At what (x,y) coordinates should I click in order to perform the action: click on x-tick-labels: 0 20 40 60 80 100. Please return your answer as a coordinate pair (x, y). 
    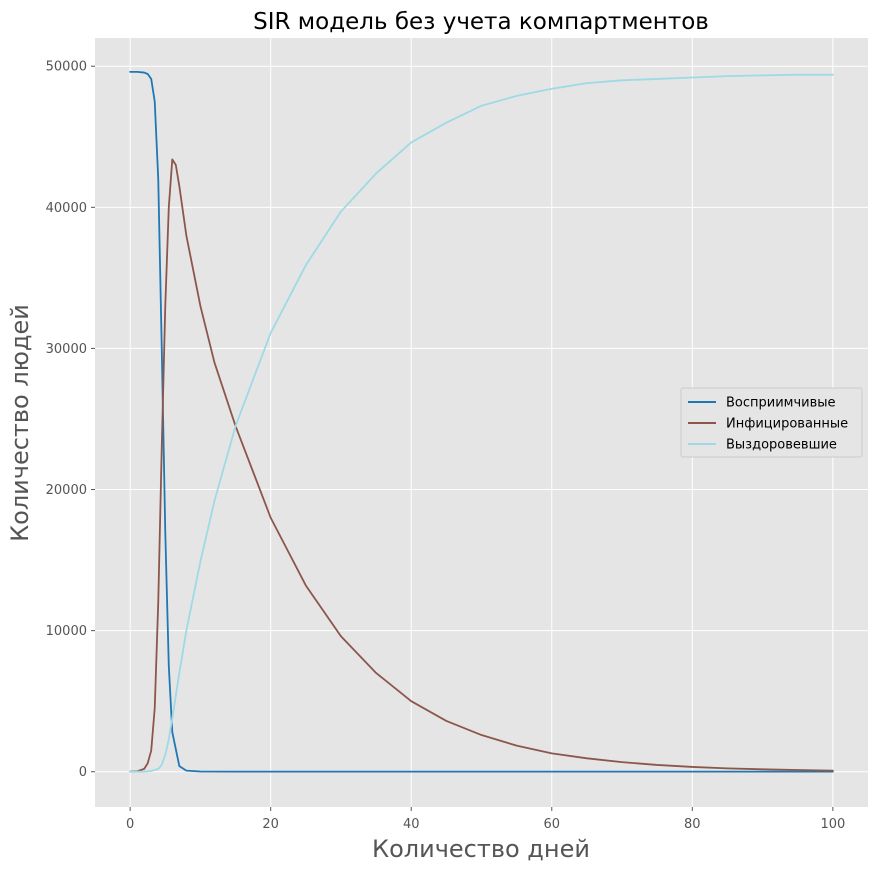
    Looking at the image, I should click on (485, 819).